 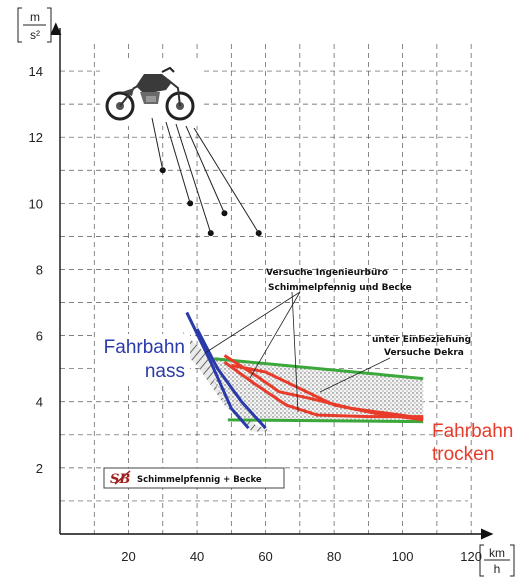 I want to click on x-tick-label: 100, so click(x=403, y=556).